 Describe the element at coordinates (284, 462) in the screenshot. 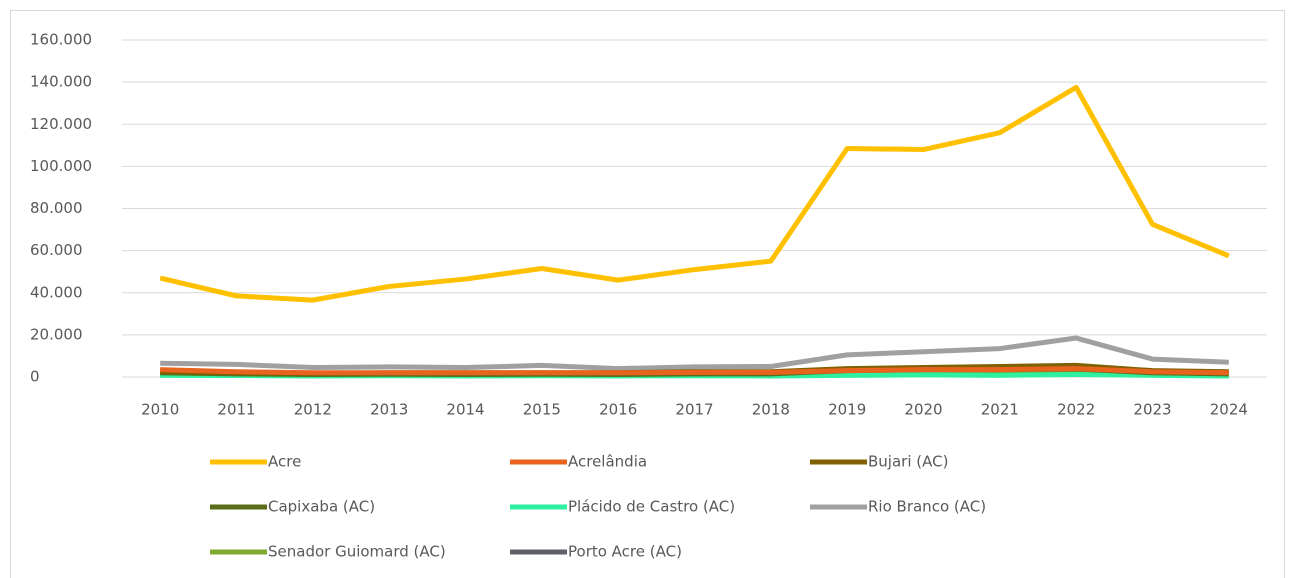

I see `legend-label: Acre` at that location.